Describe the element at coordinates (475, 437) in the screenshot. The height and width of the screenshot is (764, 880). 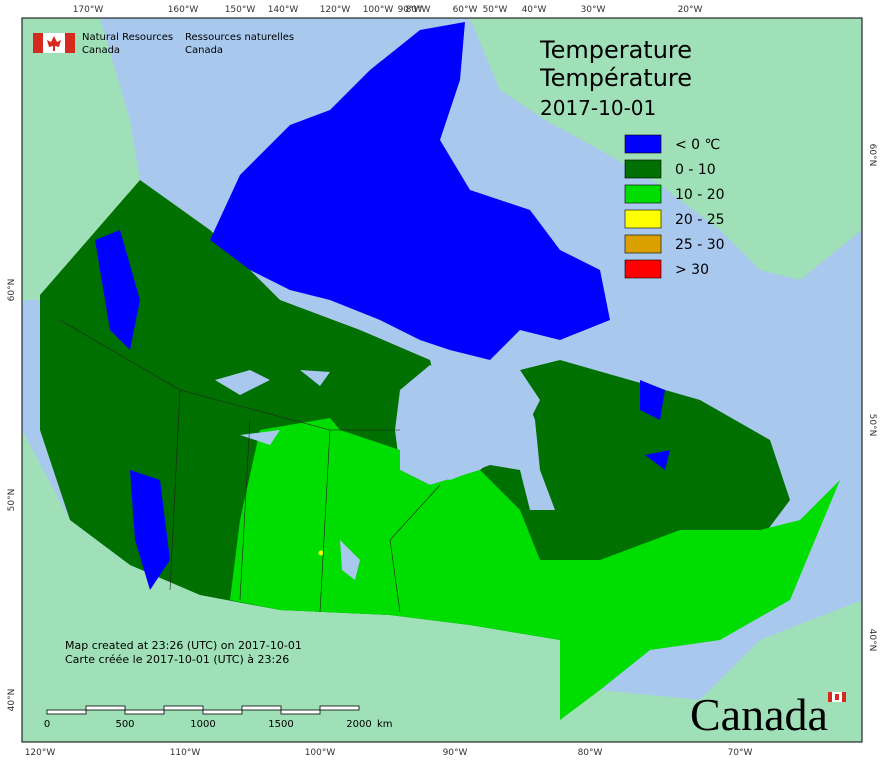
I see `hudson-bay` at that location.